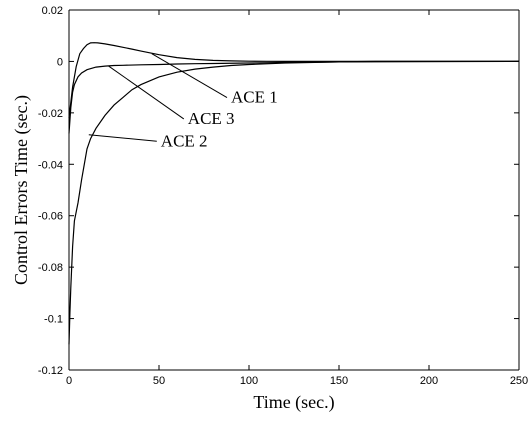  What do you see at coordinates (52, 11) in the screenshot?
I see `y-tick-label: 0.02` at bounding box center [52, 11].